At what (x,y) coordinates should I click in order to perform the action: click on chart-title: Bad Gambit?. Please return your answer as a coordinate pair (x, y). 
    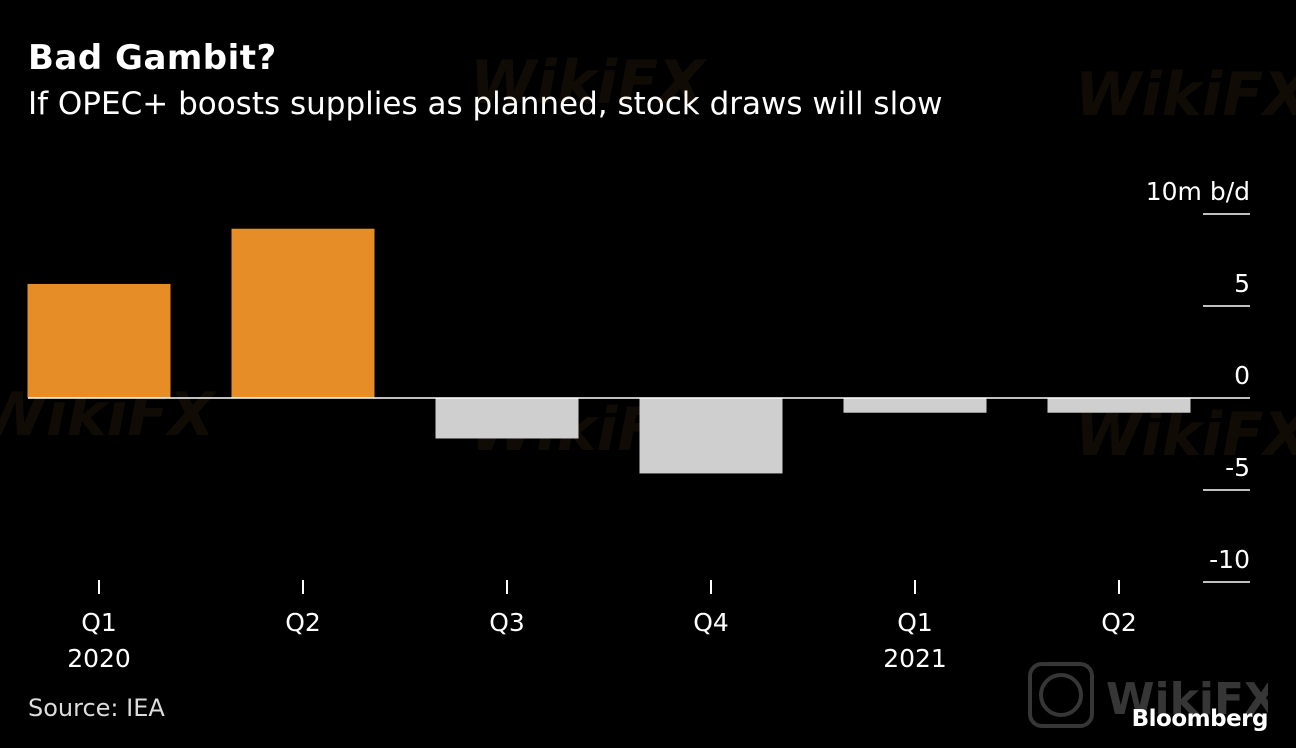
    Looking at the image, I should click on (152, 58).